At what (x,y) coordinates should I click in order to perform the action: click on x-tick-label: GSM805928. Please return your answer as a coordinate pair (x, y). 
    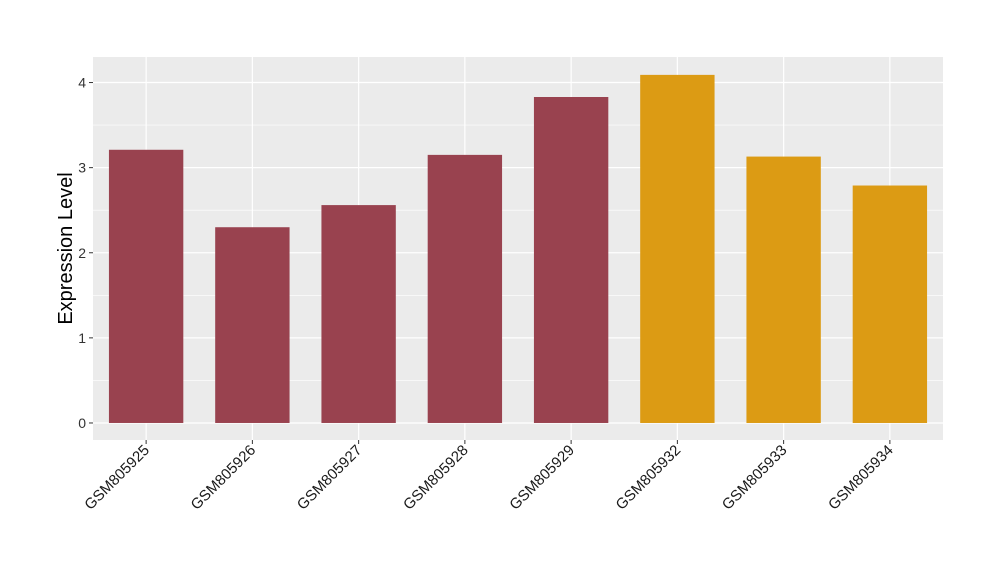
    Looking at the image, I should click on (436, 478).